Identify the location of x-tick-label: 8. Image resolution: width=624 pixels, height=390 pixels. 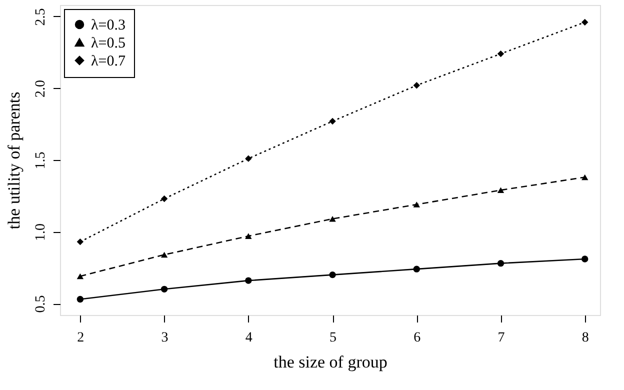
(585, 338).